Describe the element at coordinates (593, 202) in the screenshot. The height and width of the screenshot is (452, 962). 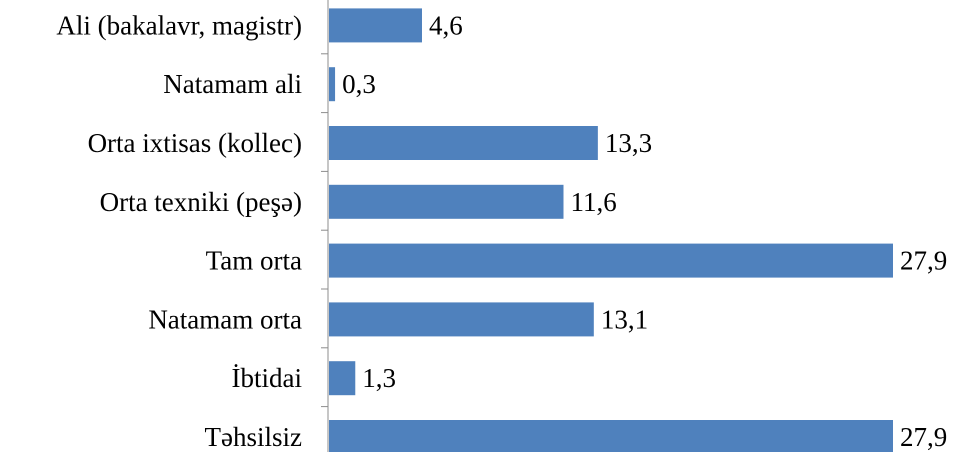
I see `value-label: 11,6` at that location.